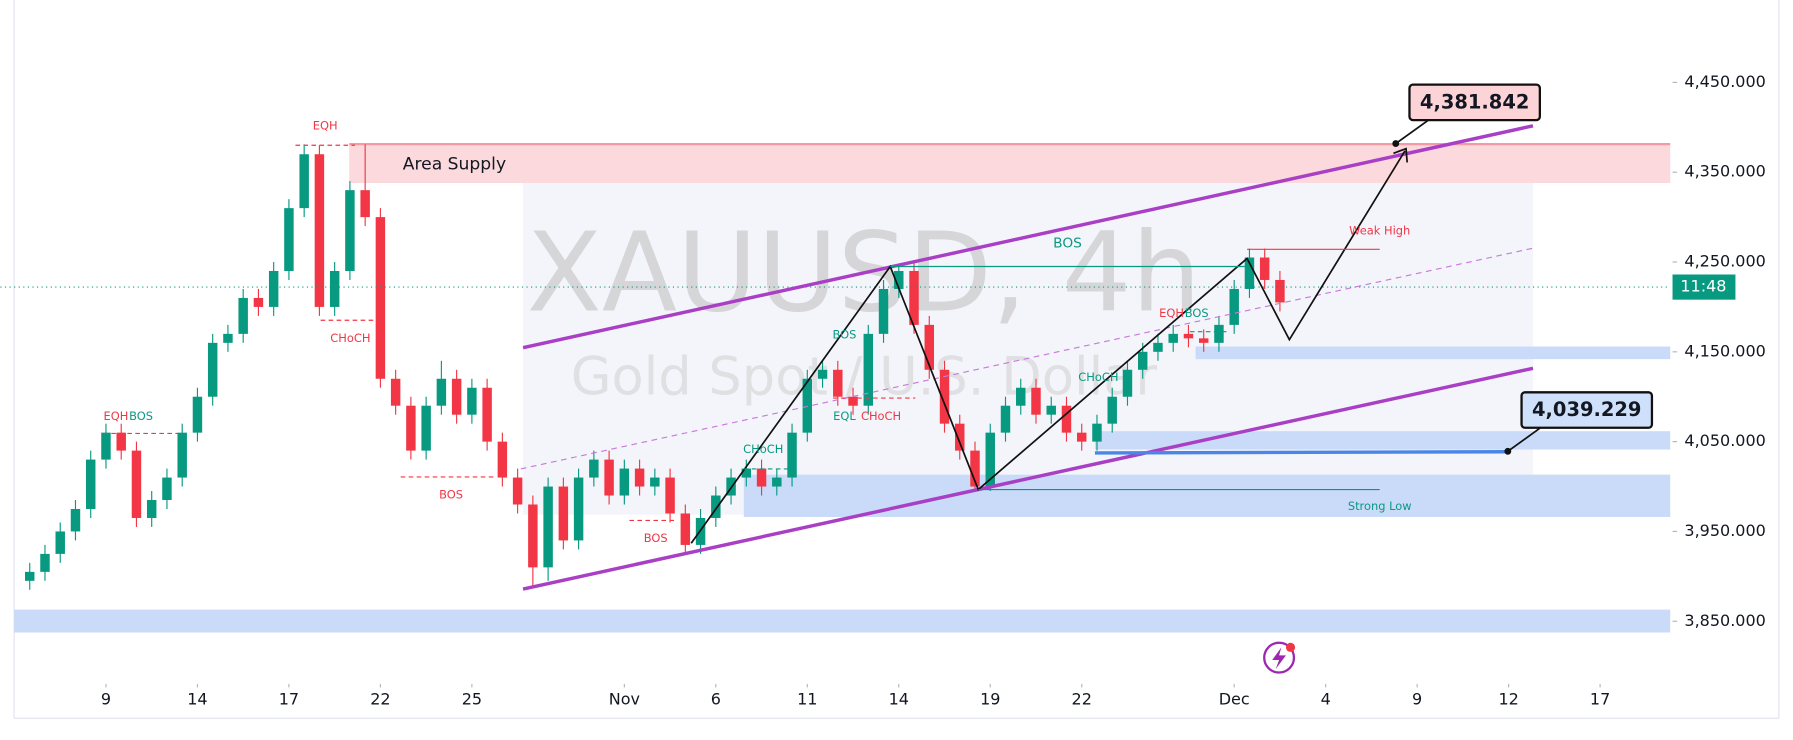 Image resolution: width=1793 pixels, height=740 pixels. I want to click on y-tick-label: 4,150.000, so click(1724, 350).